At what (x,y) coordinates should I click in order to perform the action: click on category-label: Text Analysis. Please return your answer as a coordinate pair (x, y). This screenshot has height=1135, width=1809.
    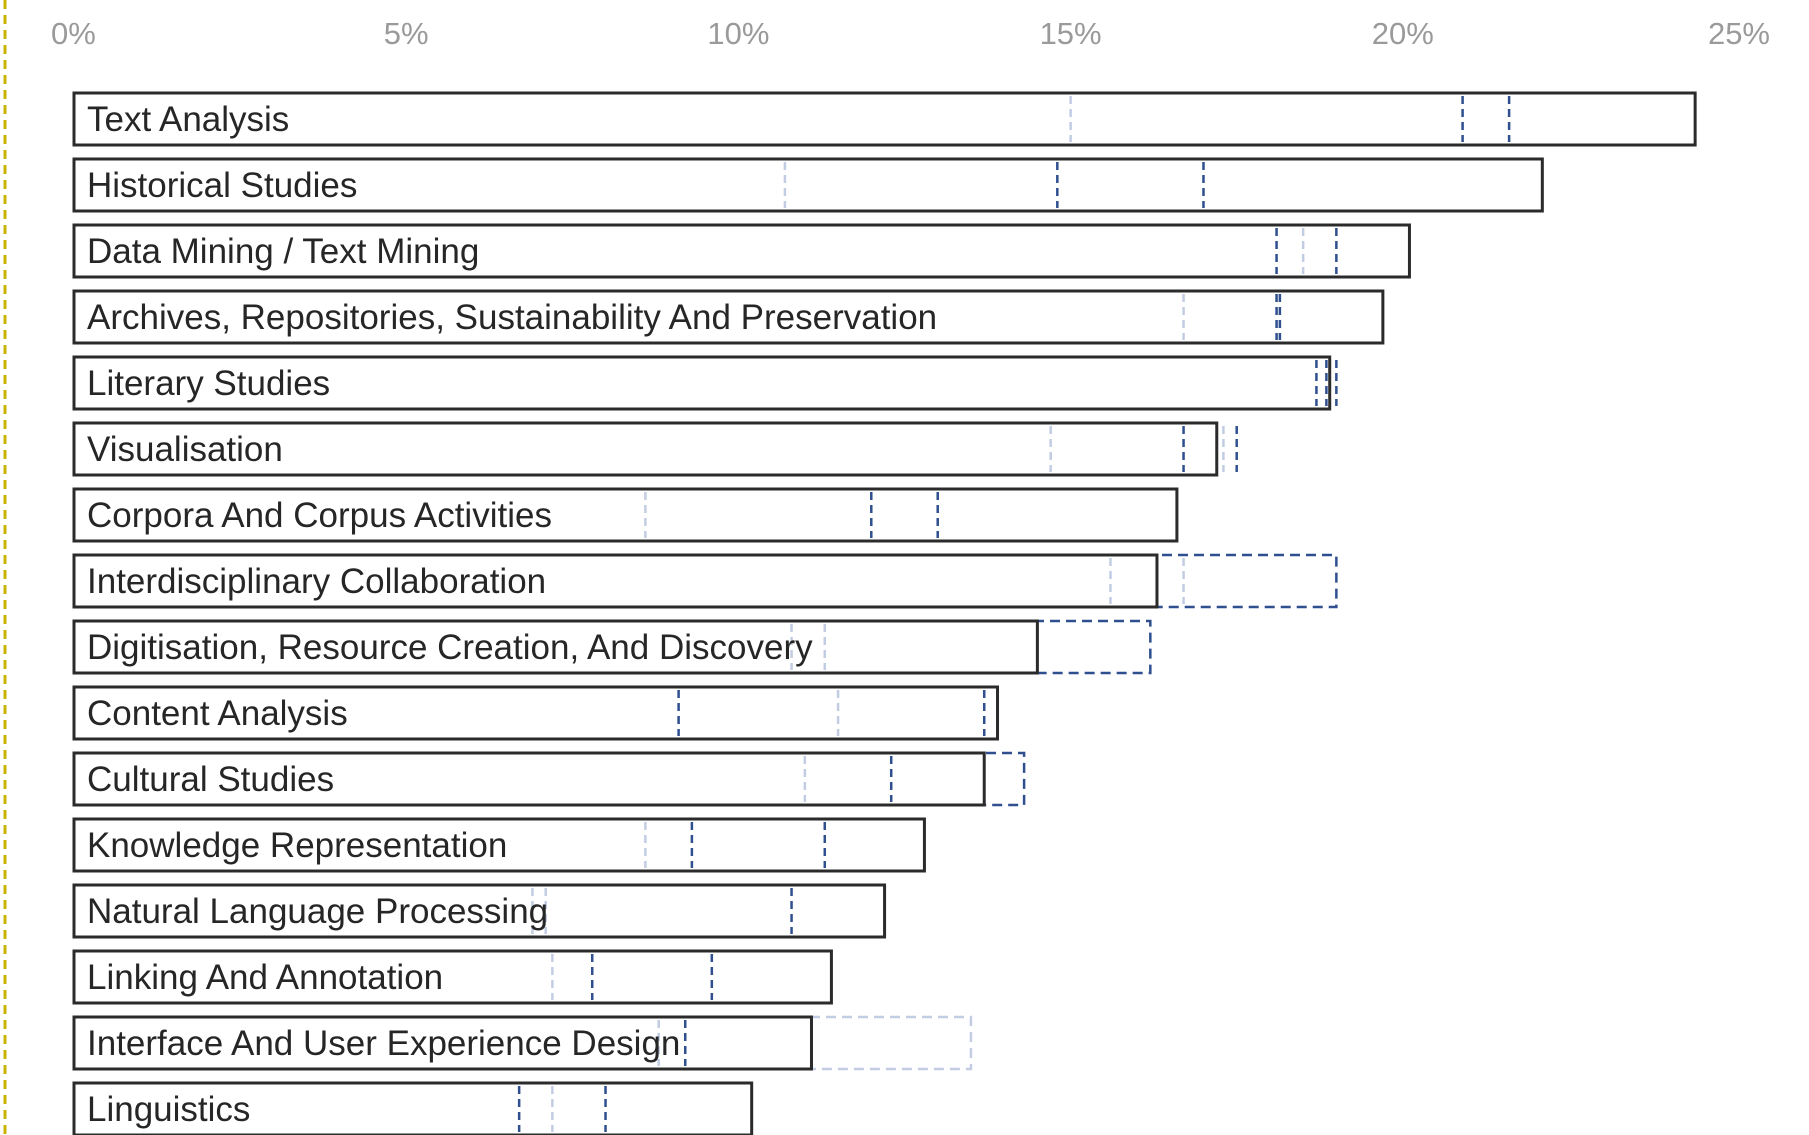
    Looking at the image, I should click on (188, 119).